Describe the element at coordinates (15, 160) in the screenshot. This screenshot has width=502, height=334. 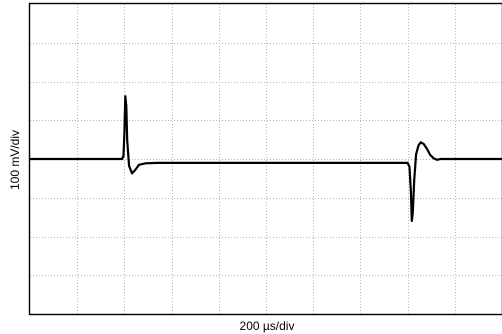
I see `y-axis-label: 100 mV/div` at that location.